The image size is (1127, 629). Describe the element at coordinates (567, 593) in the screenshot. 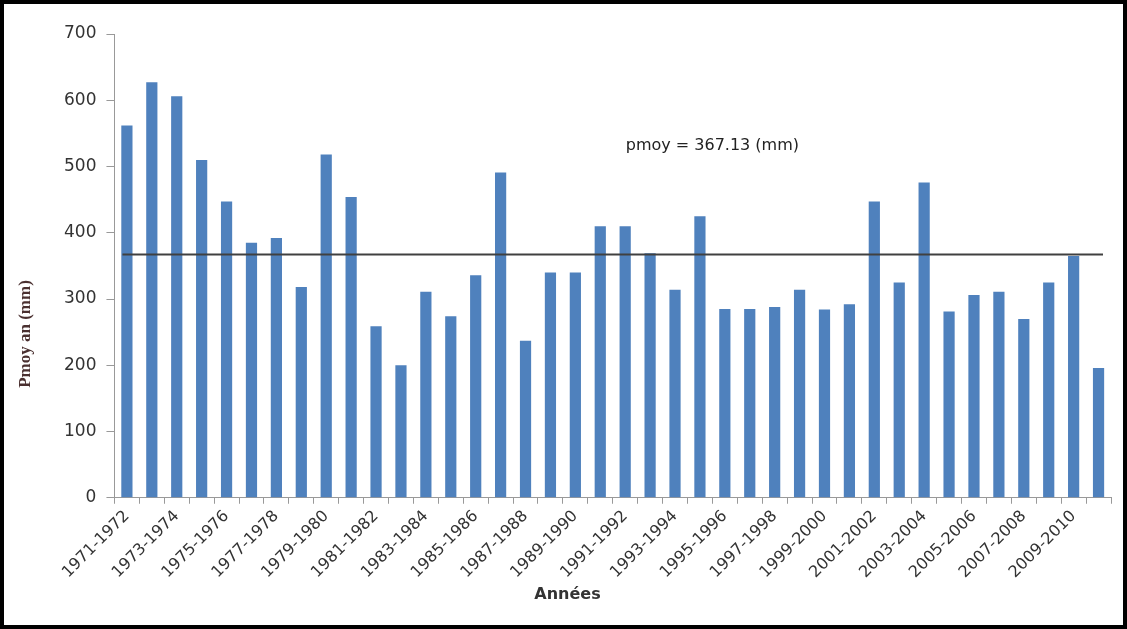

I see `x-axis-title: Années` at that location.